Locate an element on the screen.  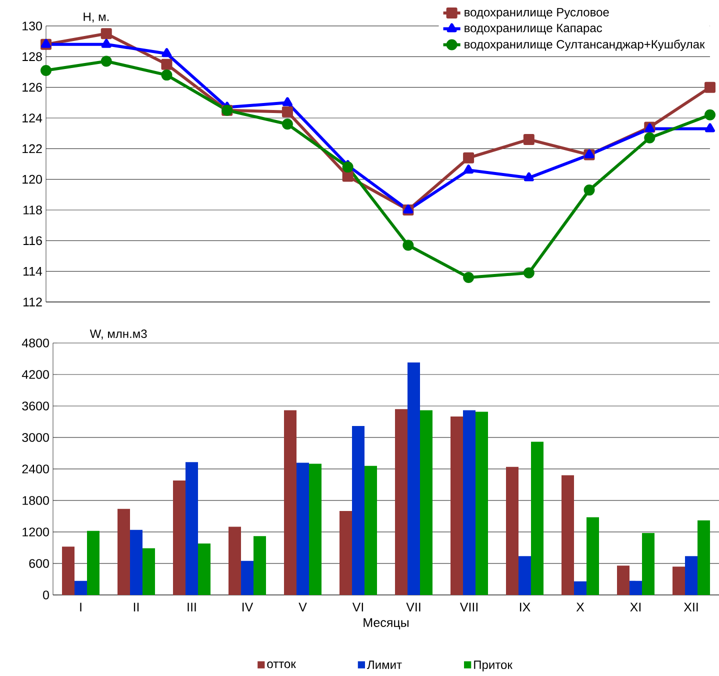
x-tick-label: III is located at coordinates (192, 607).